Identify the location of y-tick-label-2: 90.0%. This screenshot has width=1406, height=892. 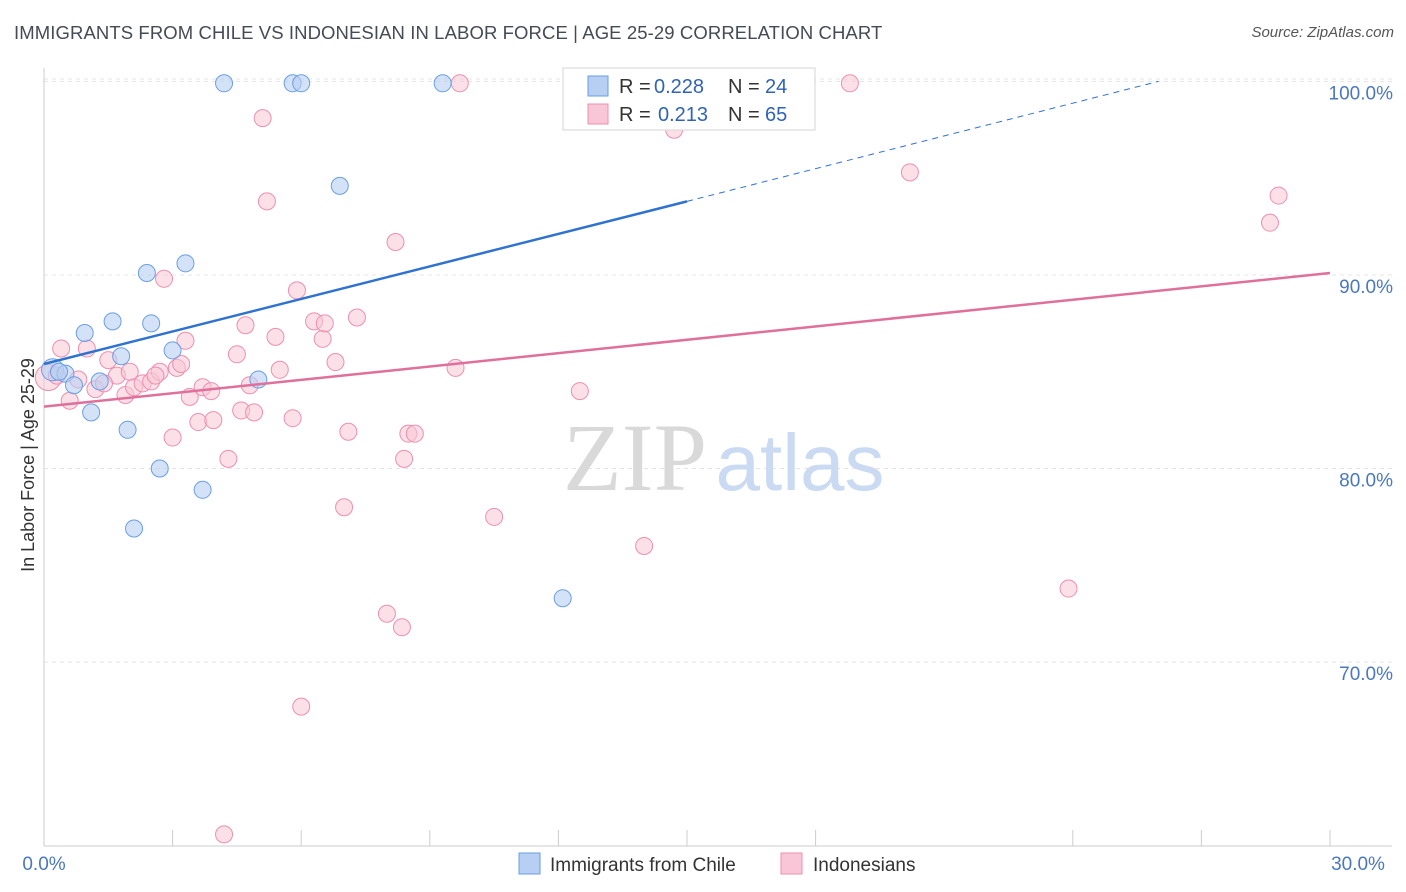
(1366, 287).